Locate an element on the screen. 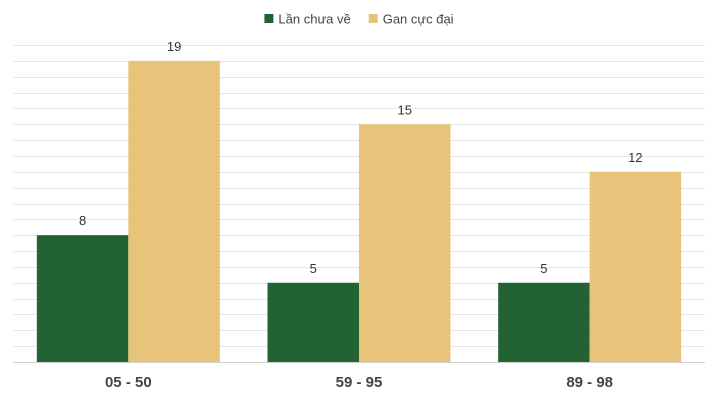 Image resolution: width=718 pixels, height=400 pixels. x-axis-ticks: 05 - 50 59 - 95 89 - 98 is located at coordinates (359, 382).